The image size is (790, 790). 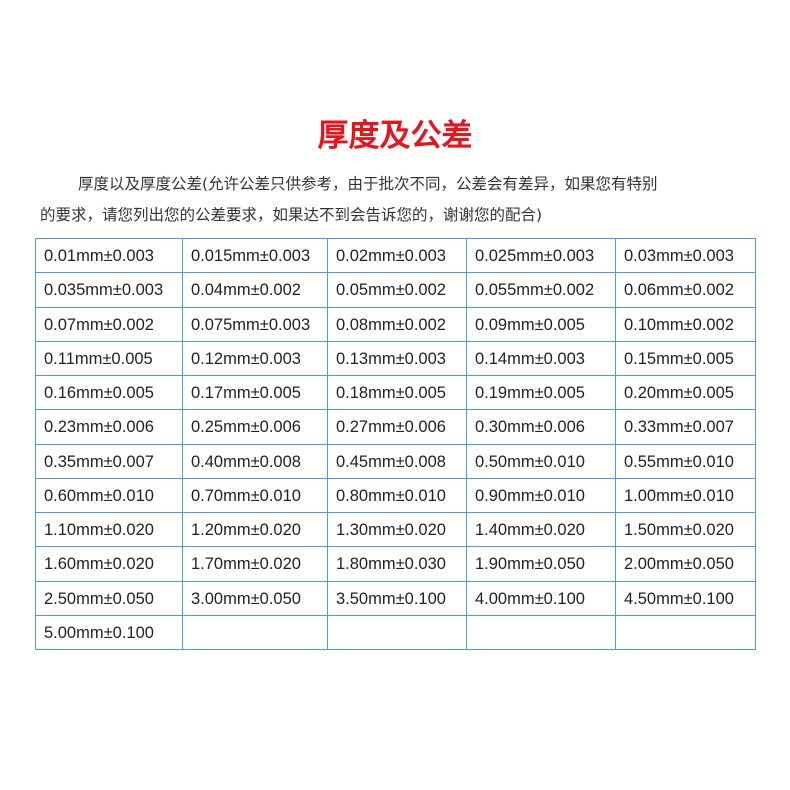 What do you see at coordinates (368, 184) in the screenshot?
I see `description-line: 厚度以及厚度公差(允许公差只供参考，由于批次不同，公差会有差异，如果您有特别` at bounding box center [368, 184].